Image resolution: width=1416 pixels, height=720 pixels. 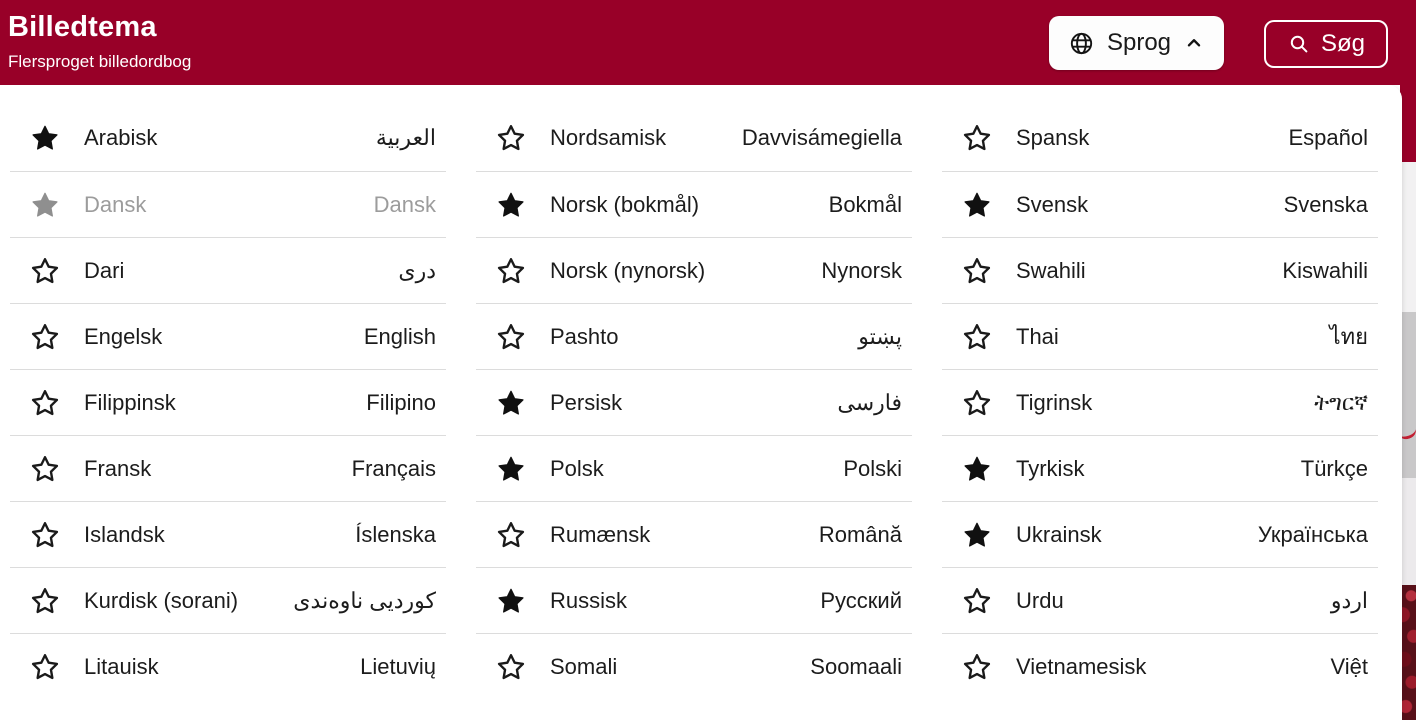 What do you see at coordinates (1160, 336) in the screenshot?
I see `language-row: Thai ไทย` at bounding box center [1160, 336].